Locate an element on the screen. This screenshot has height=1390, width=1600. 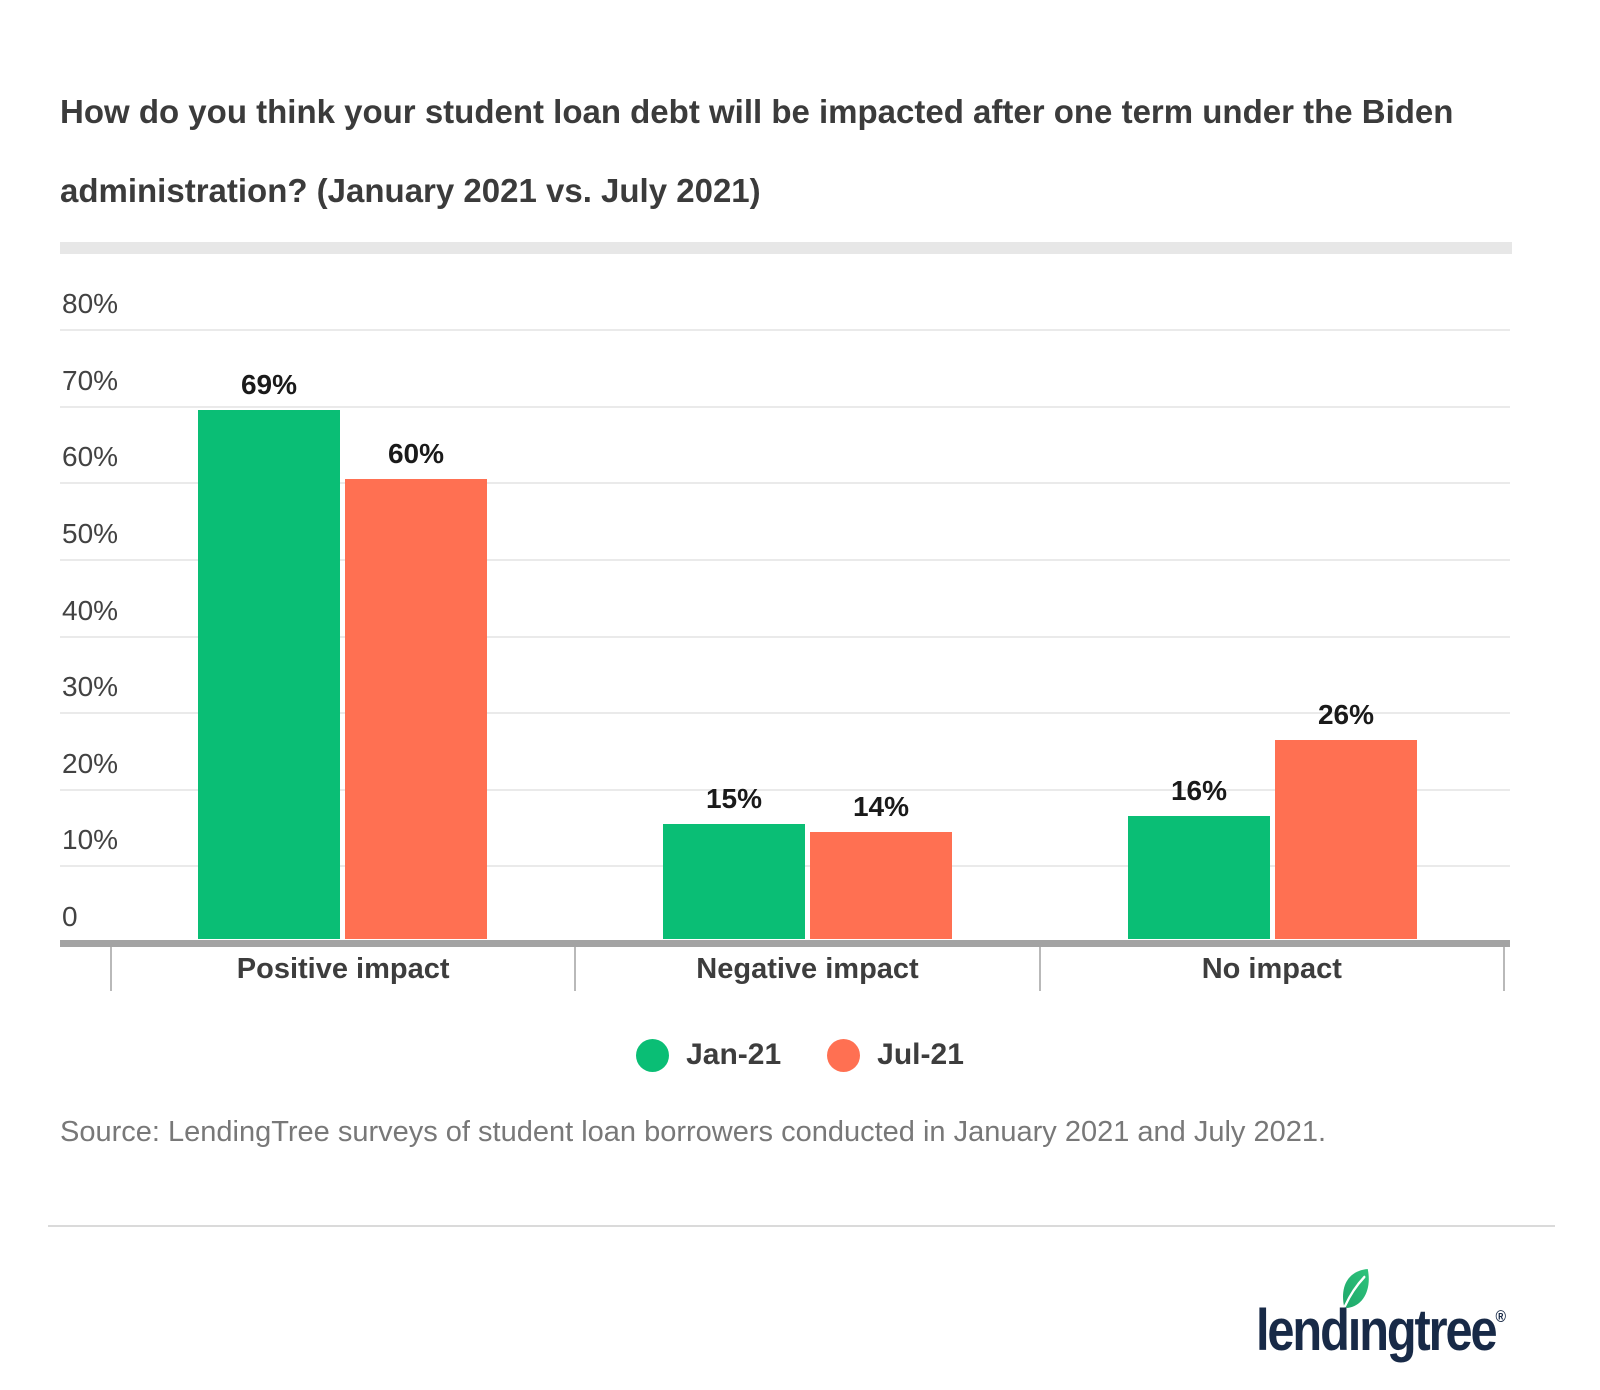
legend-label-jul-21: Jul-21 is located at coordinates (920, 1054).